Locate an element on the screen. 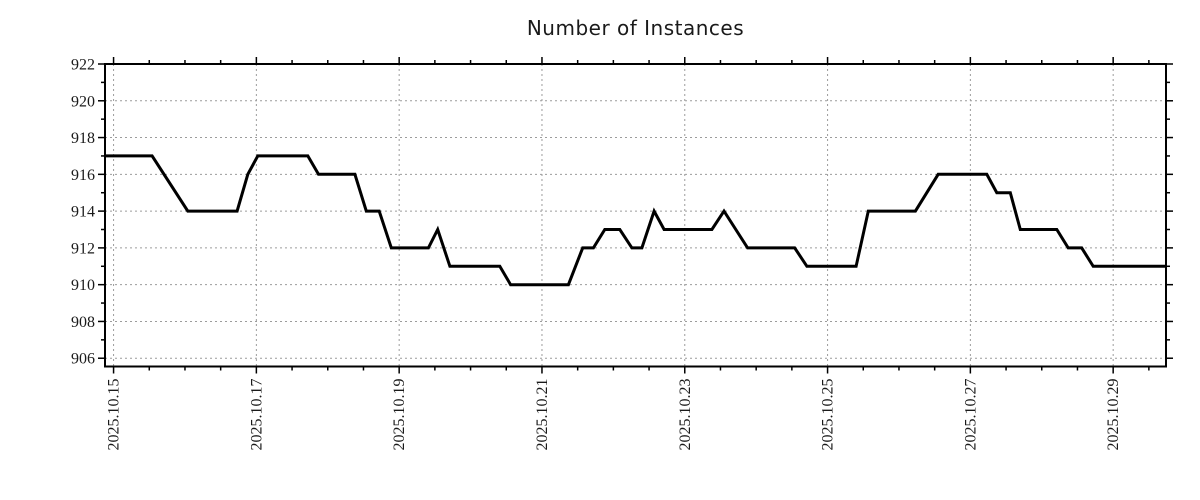  x-tick-label: 2025.10.29 is located at coordinates (1113, 415).